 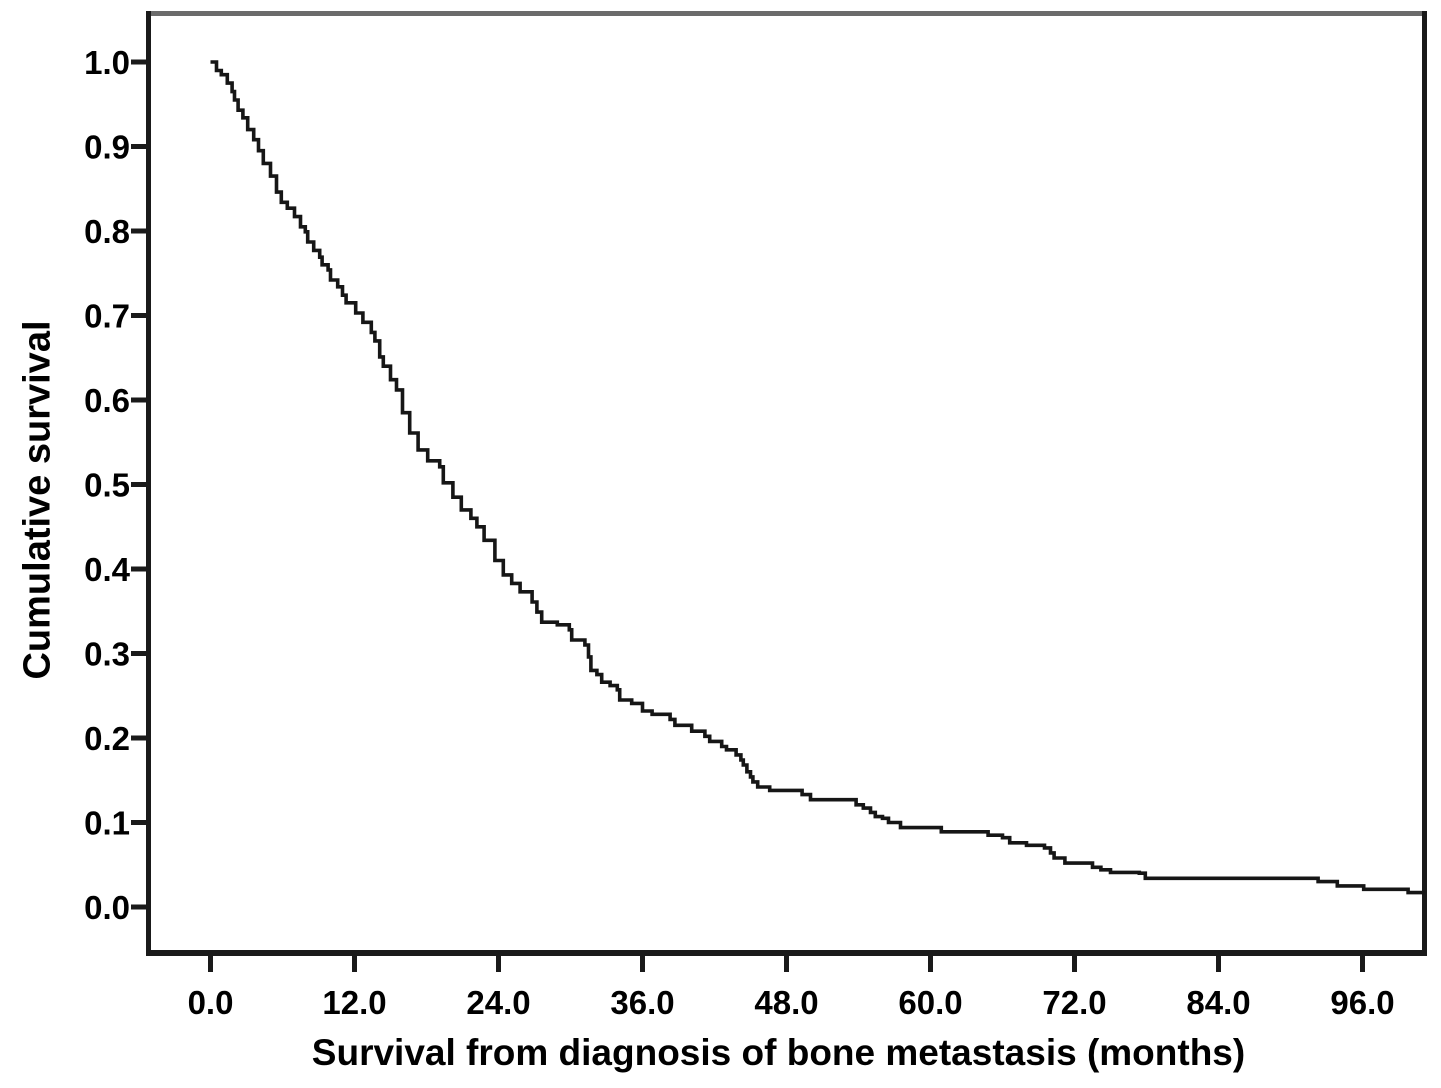 What do you see at coordinates (211, 1002) in the screenshot?
I see `x-tick-label: 0.0` at bounding box center [211, 1002].